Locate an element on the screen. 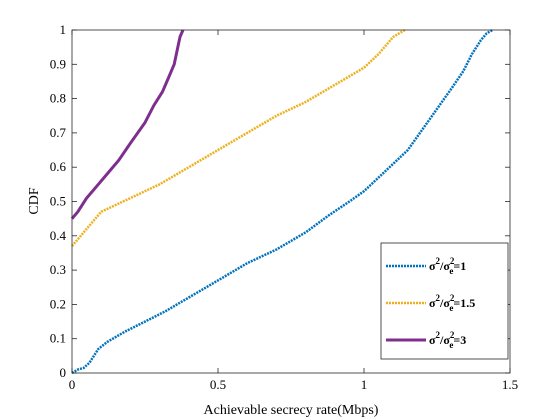  y-tick-label: 0.1 is located at coordinates (58, 338).